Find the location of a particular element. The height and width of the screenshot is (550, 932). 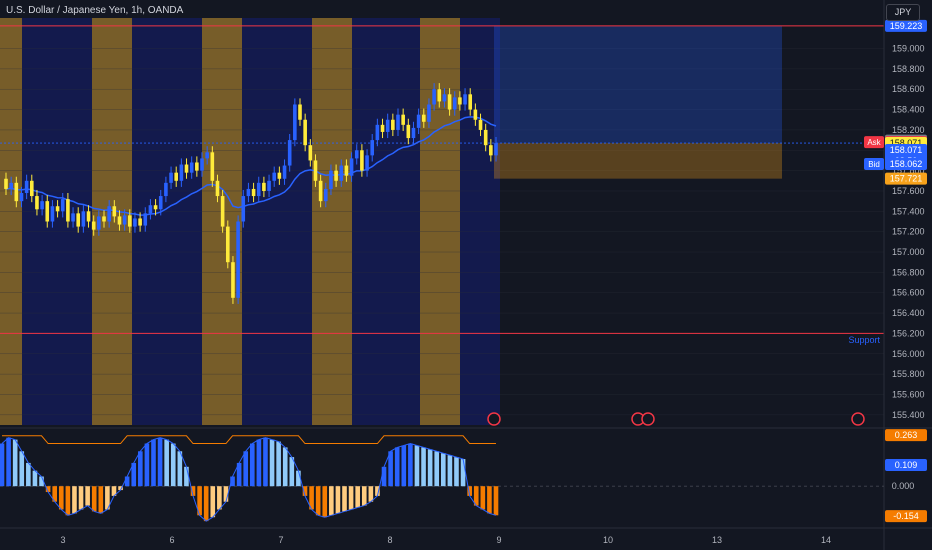

price-tick-label: 157.400 is located at coordinates (908, 211).